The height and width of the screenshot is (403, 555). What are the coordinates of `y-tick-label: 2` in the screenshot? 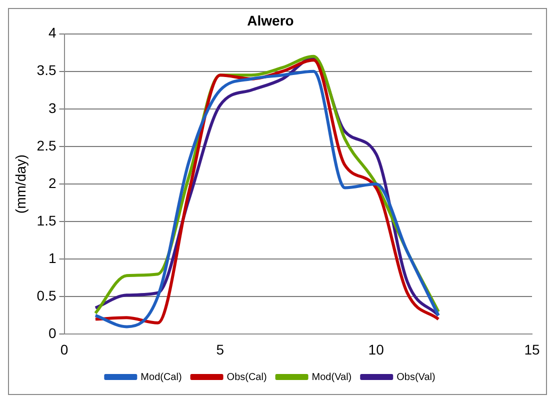 It's located at (52, 182).